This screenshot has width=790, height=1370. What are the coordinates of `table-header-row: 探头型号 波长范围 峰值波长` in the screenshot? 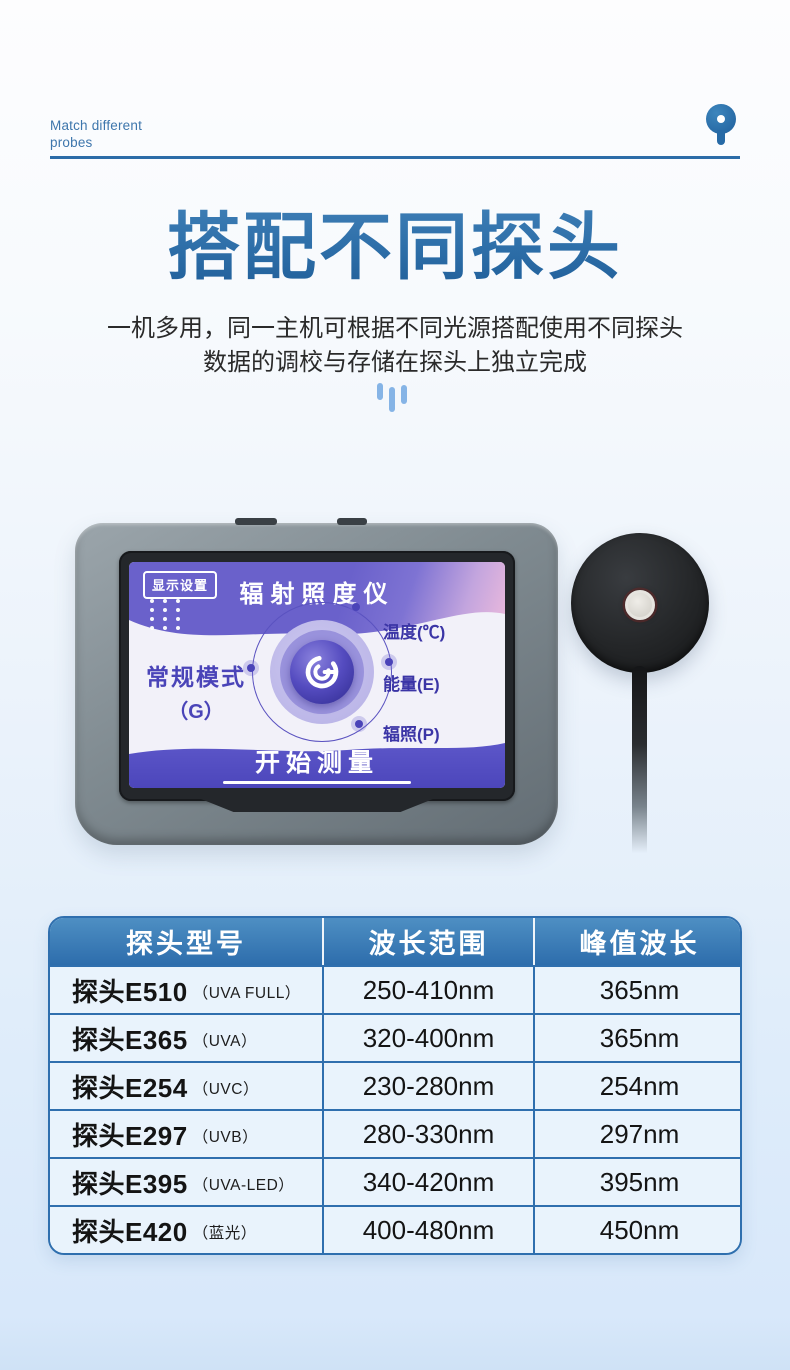 It's located at (395, 941).